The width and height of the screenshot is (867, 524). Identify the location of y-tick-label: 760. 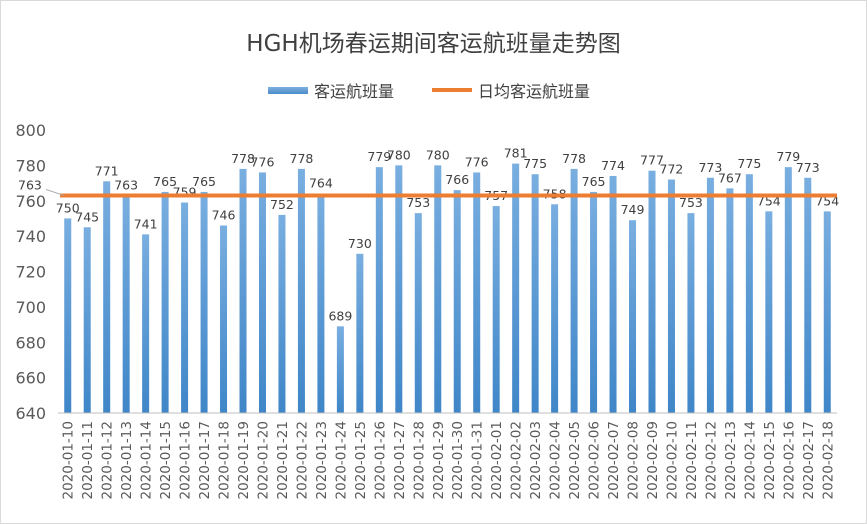
(30, 201).